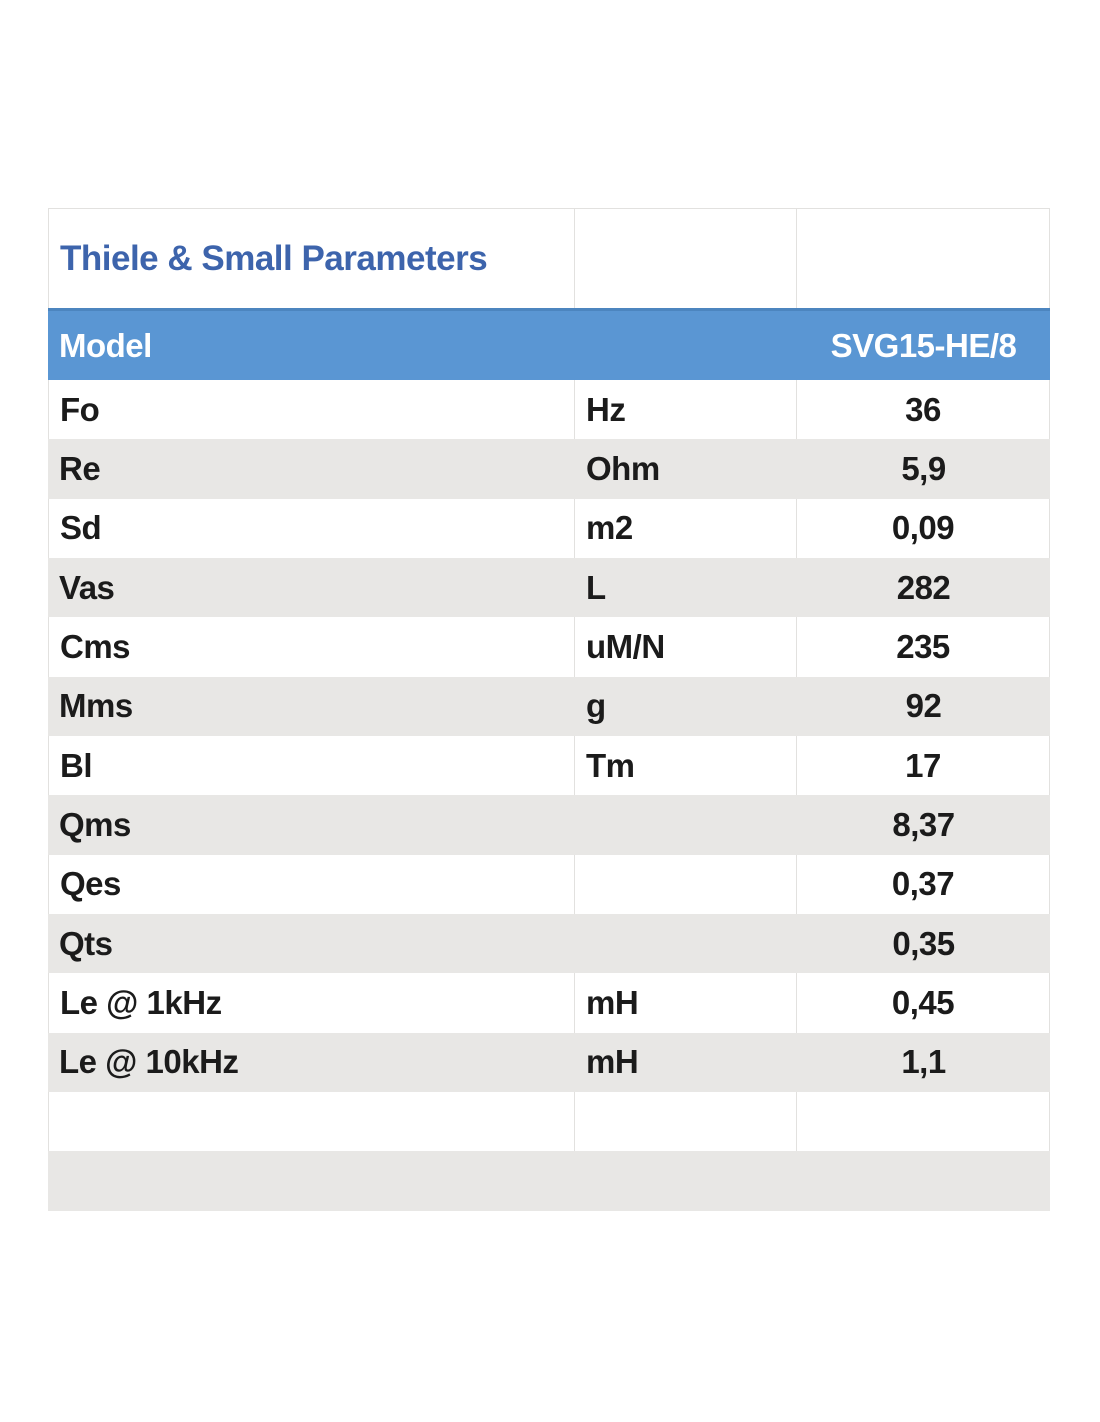  I want to click on table-row: Le @ 10kHz mH 1,1, so click(549, 1062).